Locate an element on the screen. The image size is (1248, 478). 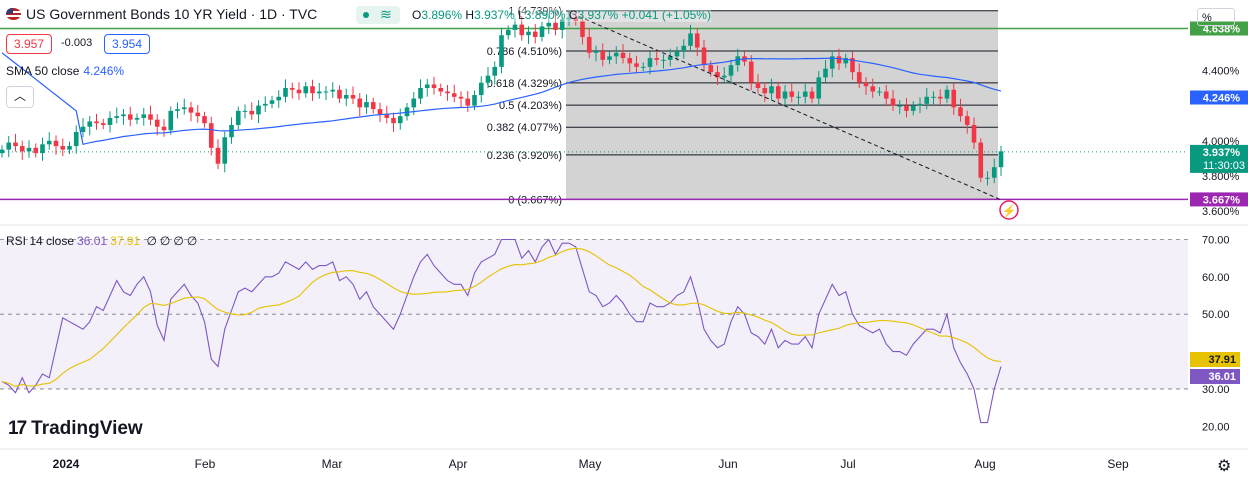
buy-button: 3.954 is located at coordinates (127, 44).